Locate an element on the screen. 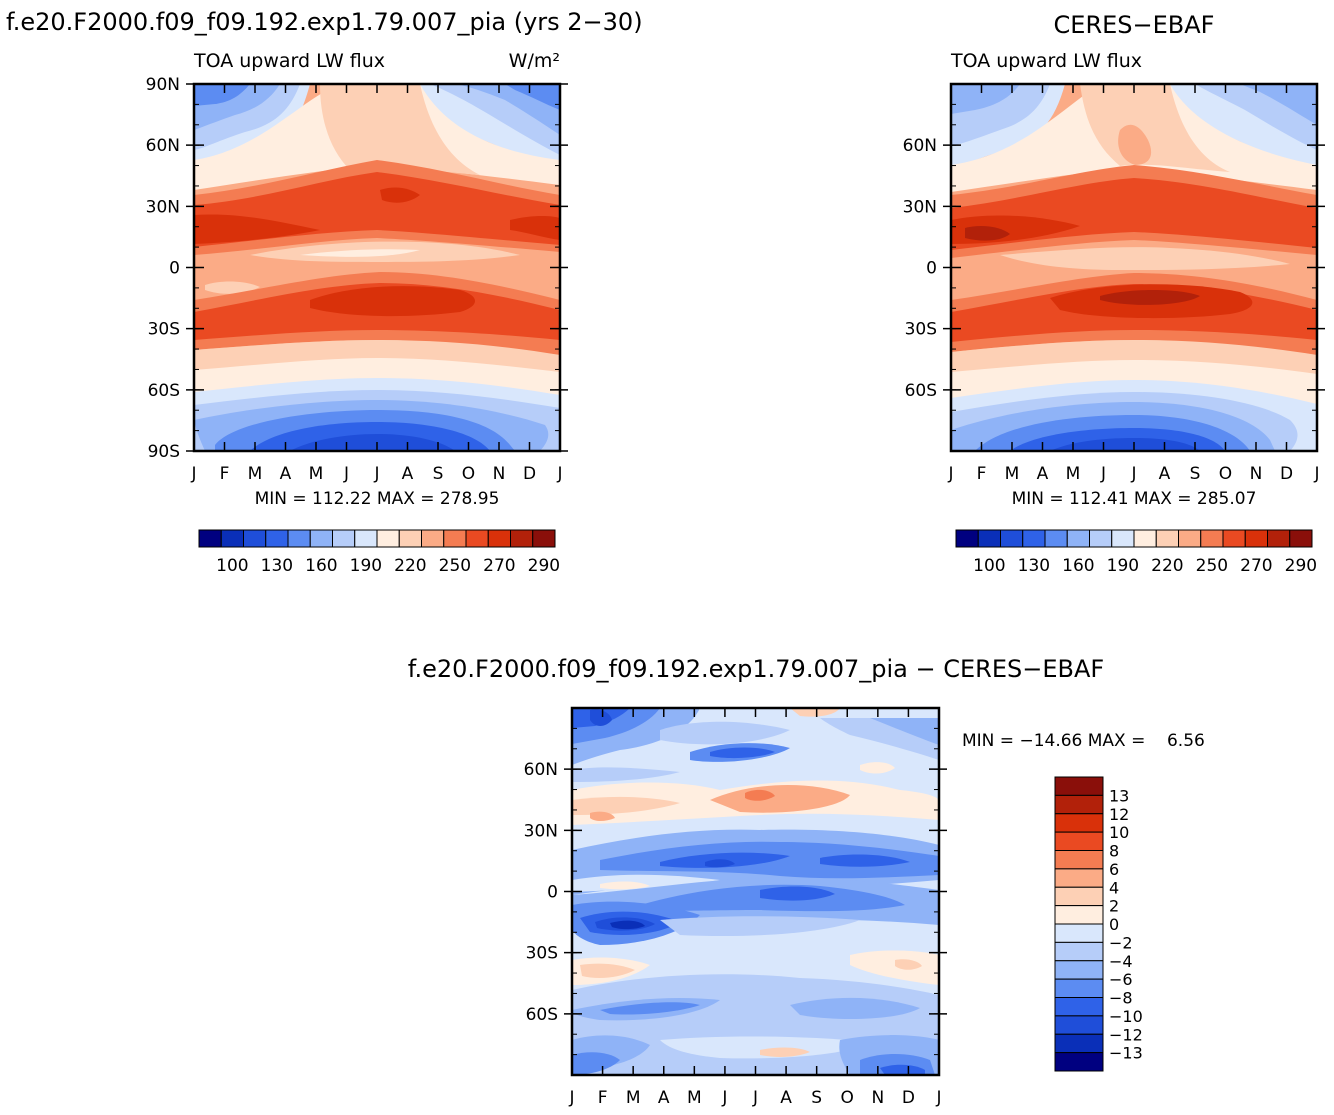 The height and width of the screenshot is (1115, 1334). panel1-y-ticks: 90N 60N 30N 0 30S 60S 90S is located at coordinates (357, 268).